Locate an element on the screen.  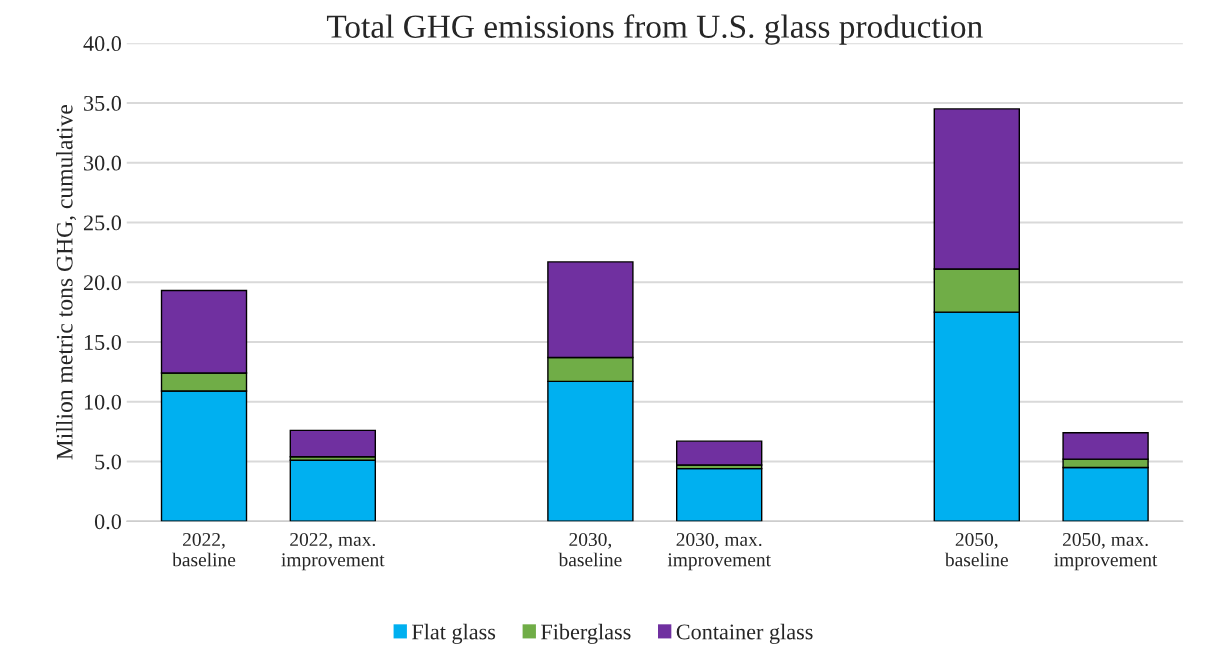
legend-label: Container glass is located at coordinates (744, 633).